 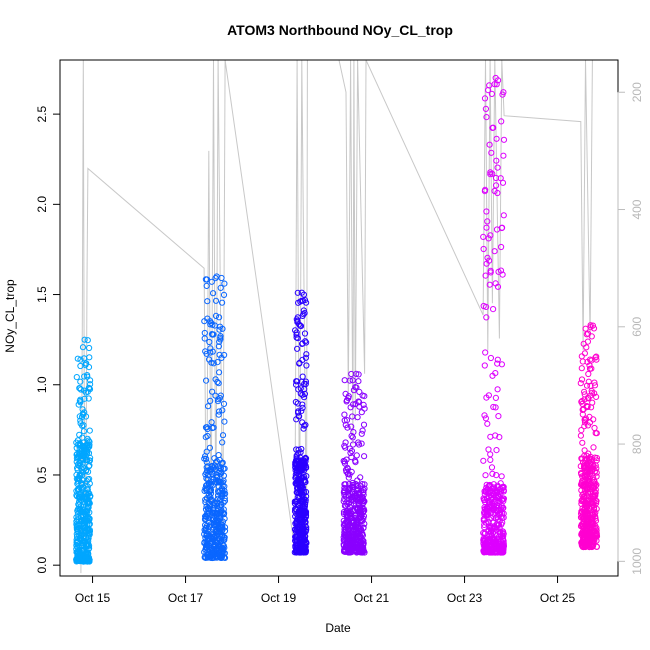 What do you see at coordinates (42, 565) in the screenshot?
I see `y-tick-label: 0.0` at bounding box center [42, 565].